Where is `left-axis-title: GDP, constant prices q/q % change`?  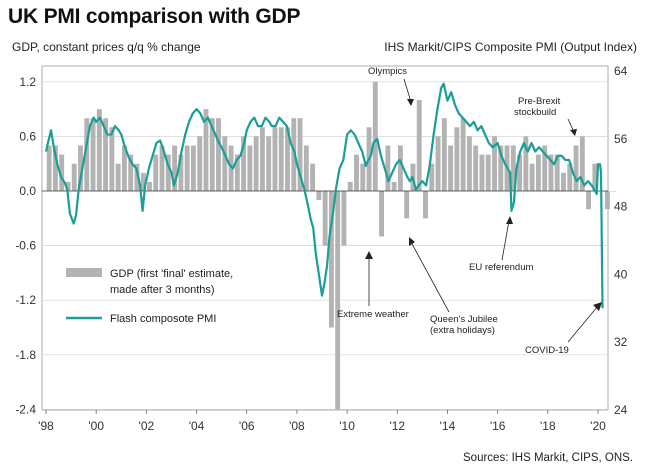 left-axis-title: GDP, constant prices q/q % change is located at coordinates (106, 47).